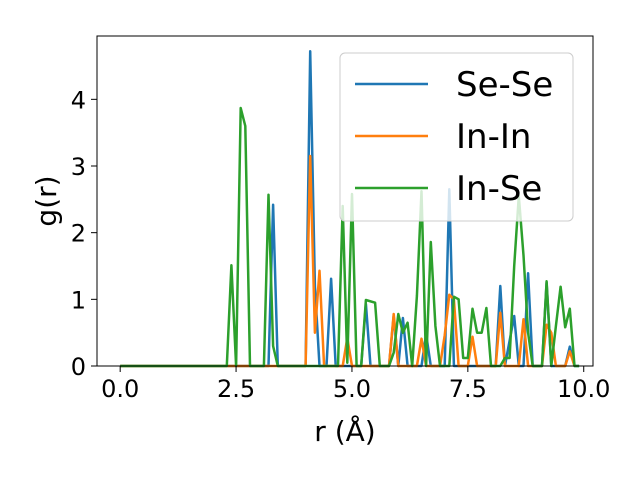  Describe the element at coordinates (236, 389) in the screenshot. I see `x-tick-label: 2.5` at that location.